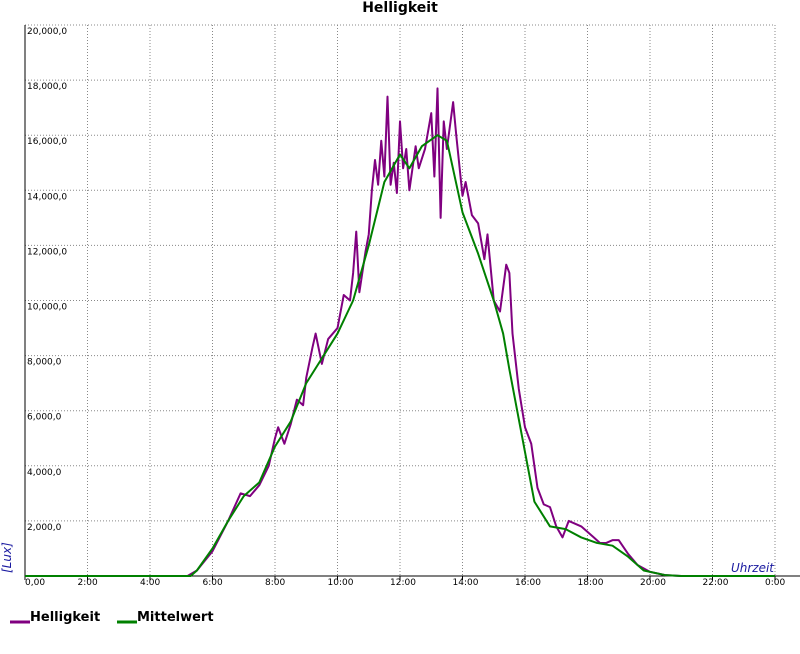 Image resolution: width=800 pixels, height=654 pixels. I want to click on y-tick-label: 18,000,0, so click(47, 87).